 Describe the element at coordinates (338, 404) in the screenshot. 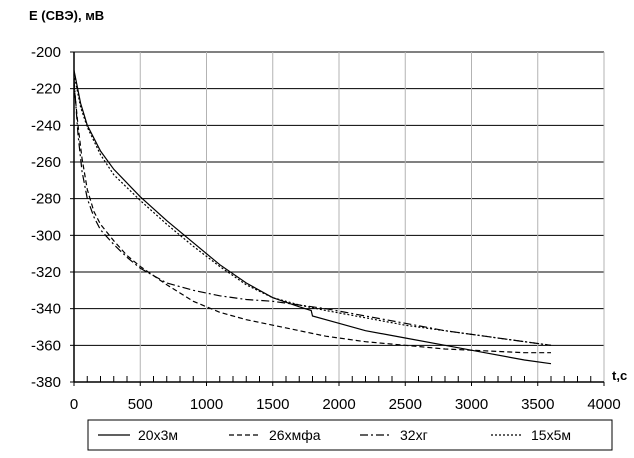

I see `x-tick-label: 2000` at that location.